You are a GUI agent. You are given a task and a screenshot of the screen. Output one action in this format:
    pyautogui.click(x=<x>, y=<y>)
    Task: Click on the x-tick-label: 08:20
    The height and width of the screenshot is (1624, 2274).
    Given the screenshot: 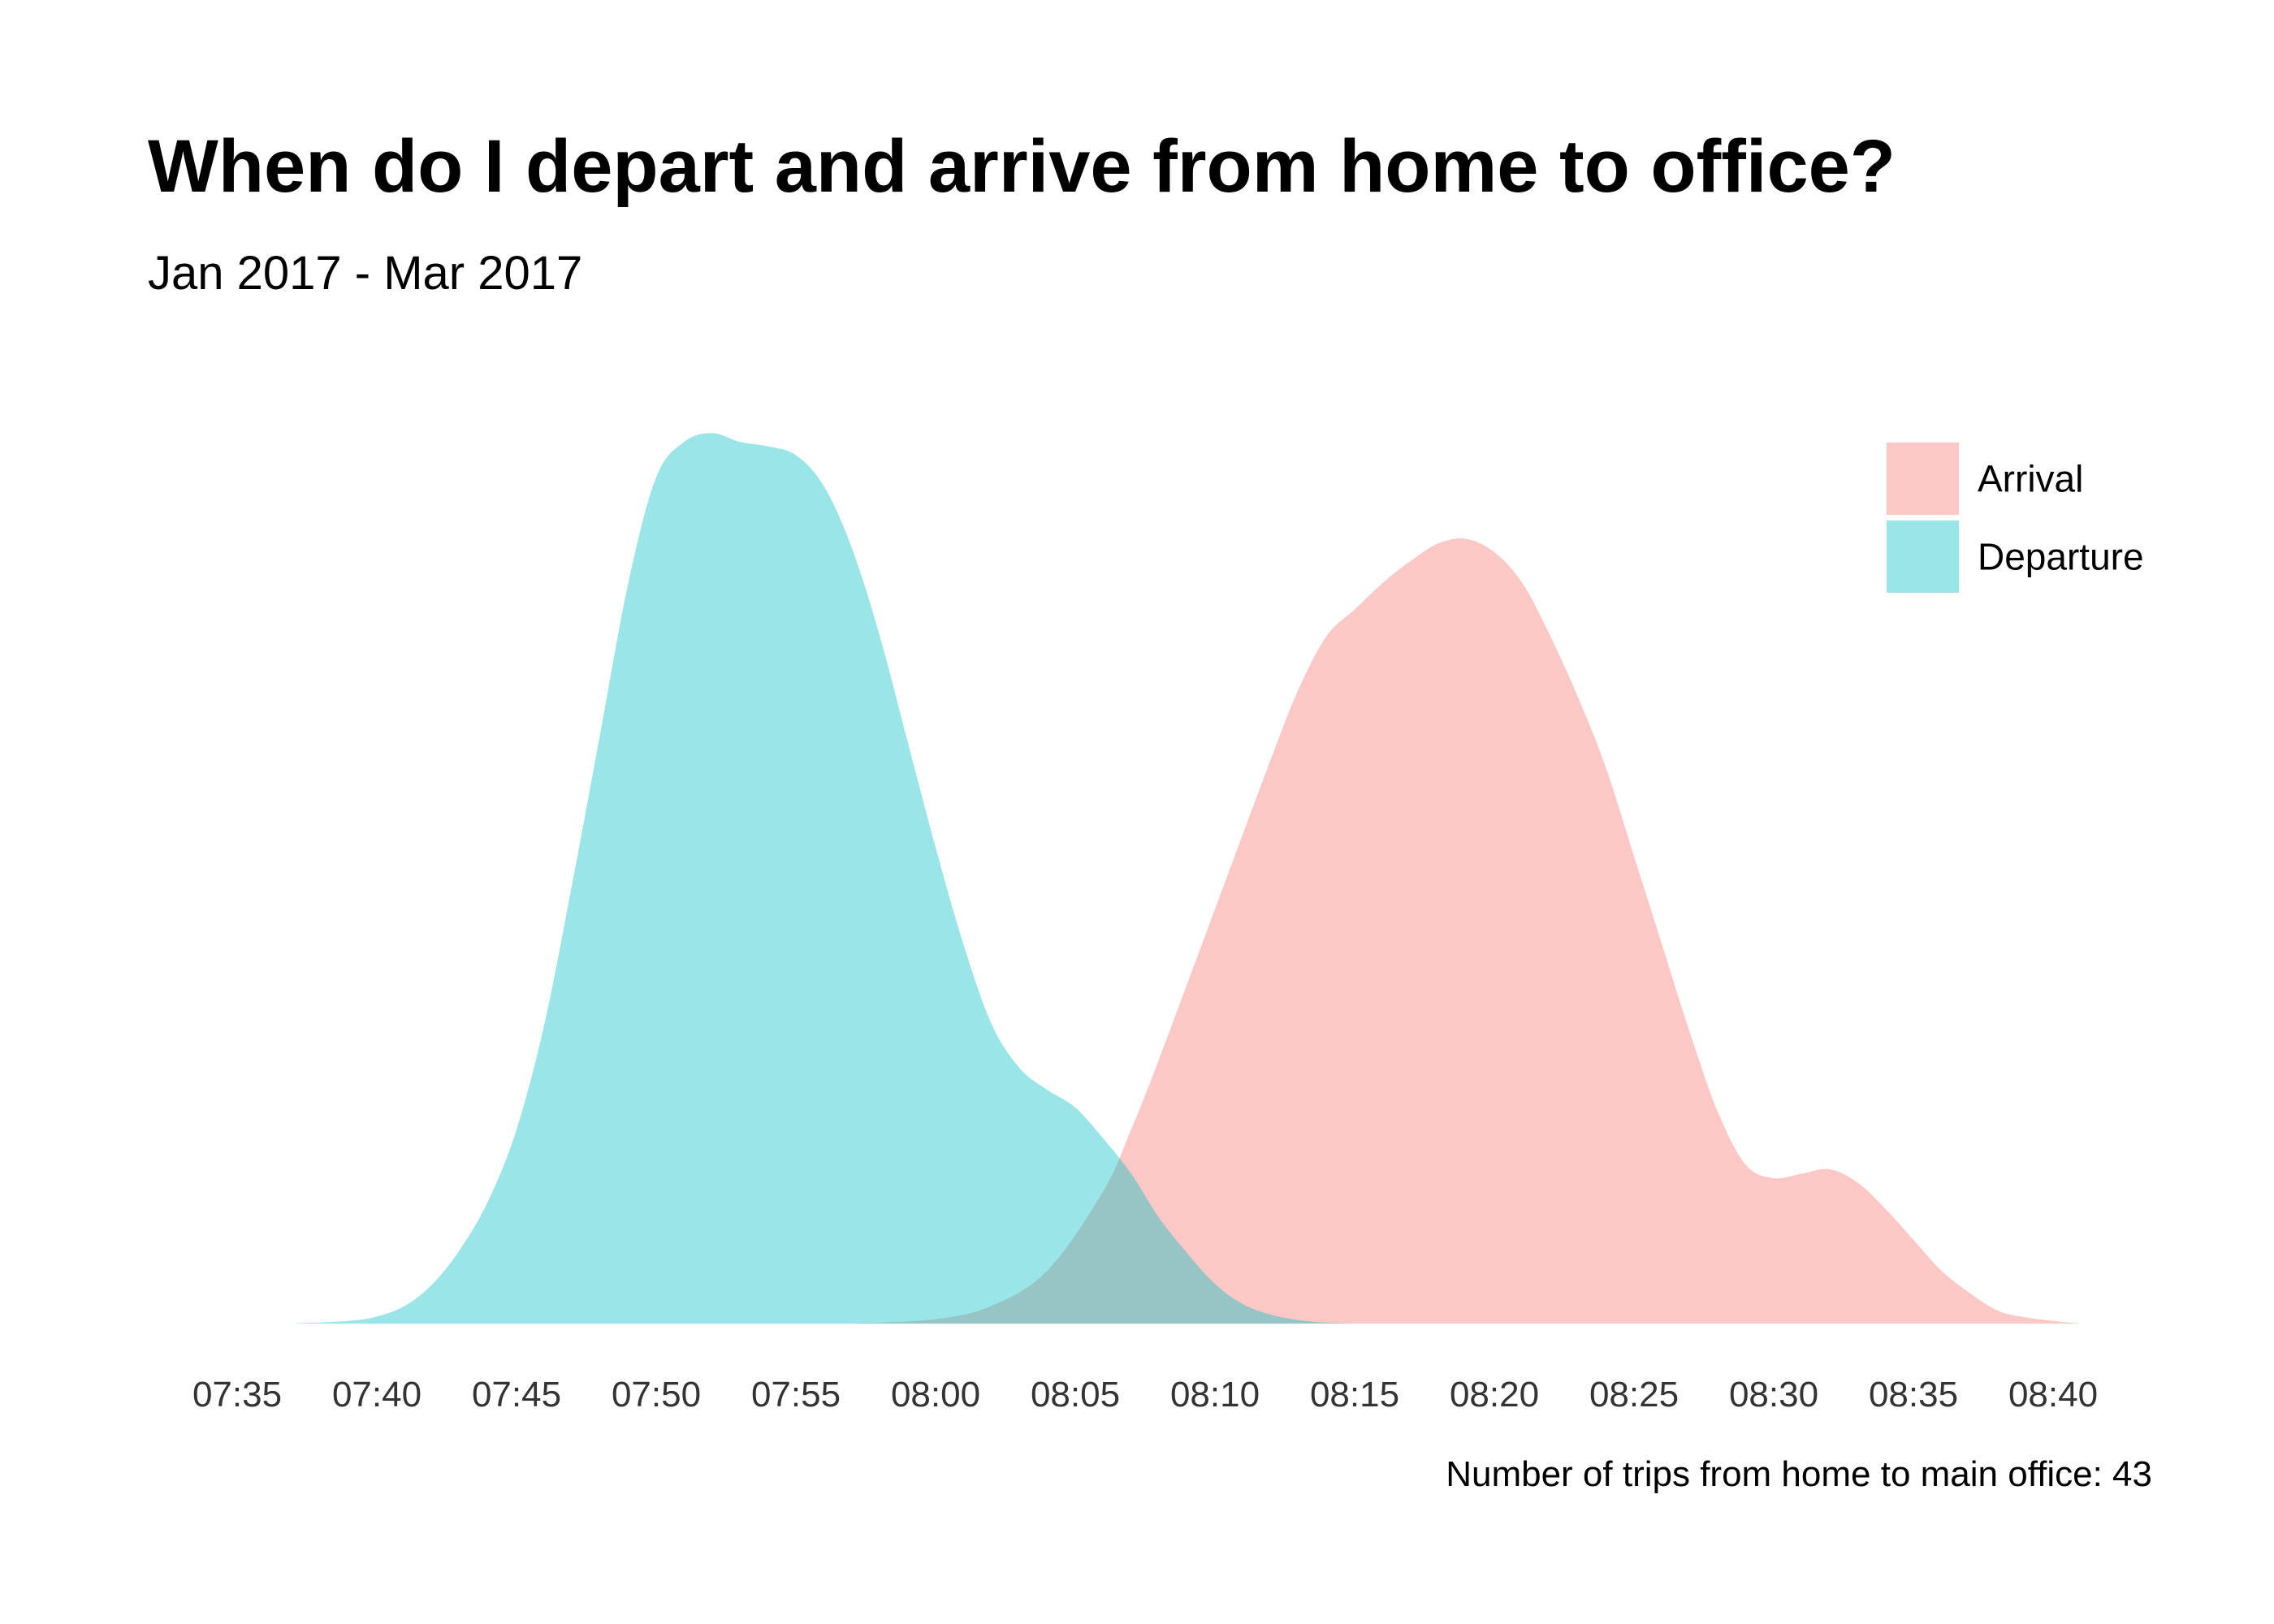 What is the action you would take?
    pyautogui.click(x=1494, y=1395)
    